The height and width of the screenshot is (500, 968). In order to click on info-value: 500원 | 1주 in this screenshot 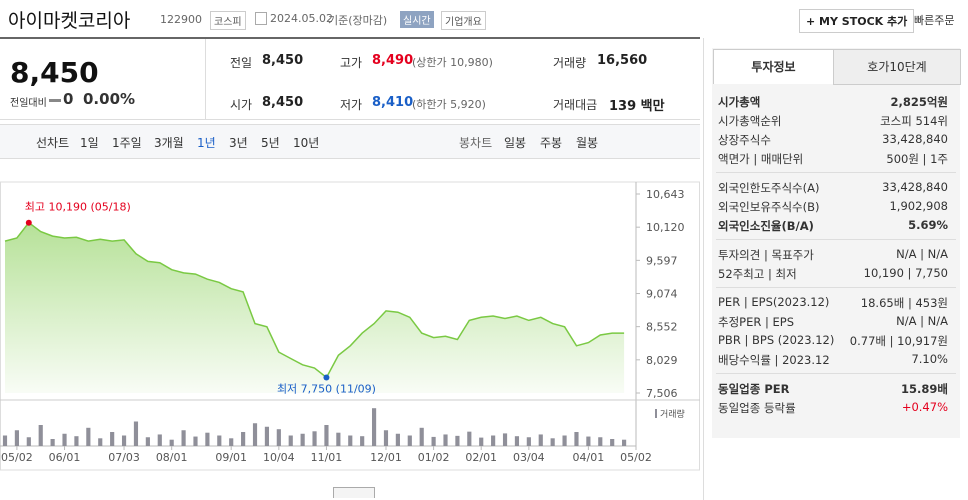, I will do `click(917, 159)`.